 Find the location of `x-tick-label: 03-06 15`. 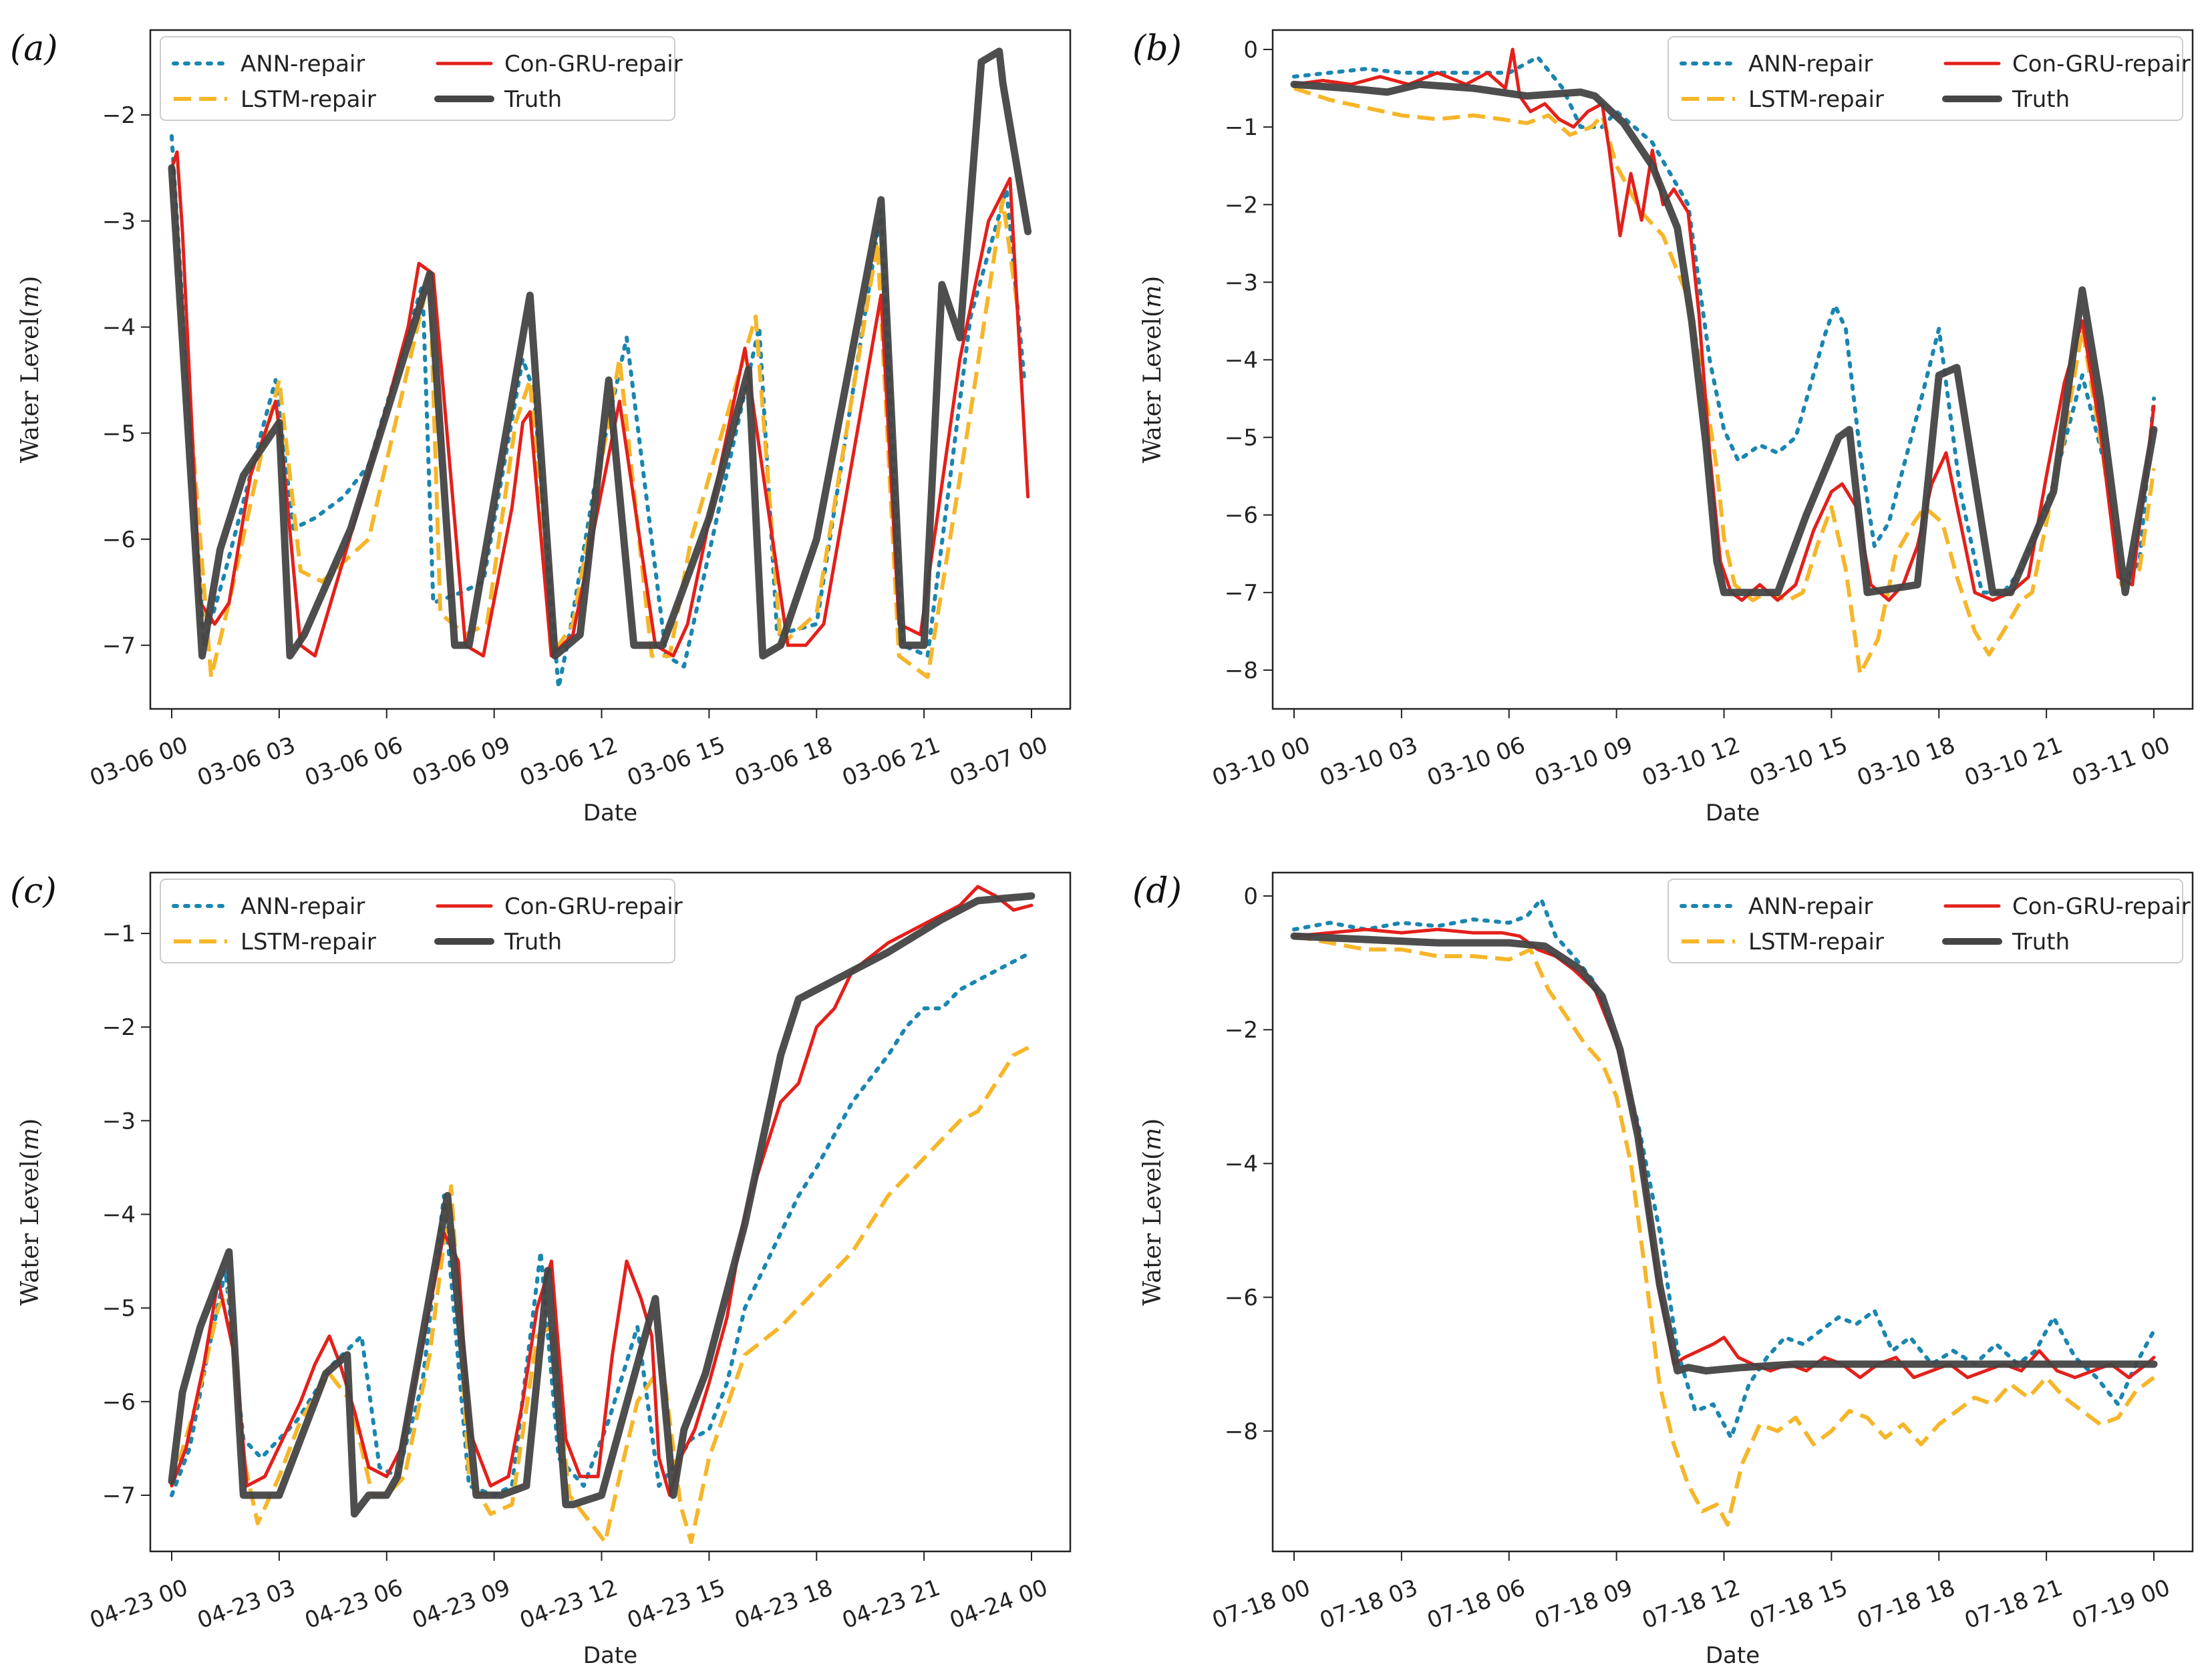

x-tick-label: 03-06 15 is located at coordinates (676, 762).